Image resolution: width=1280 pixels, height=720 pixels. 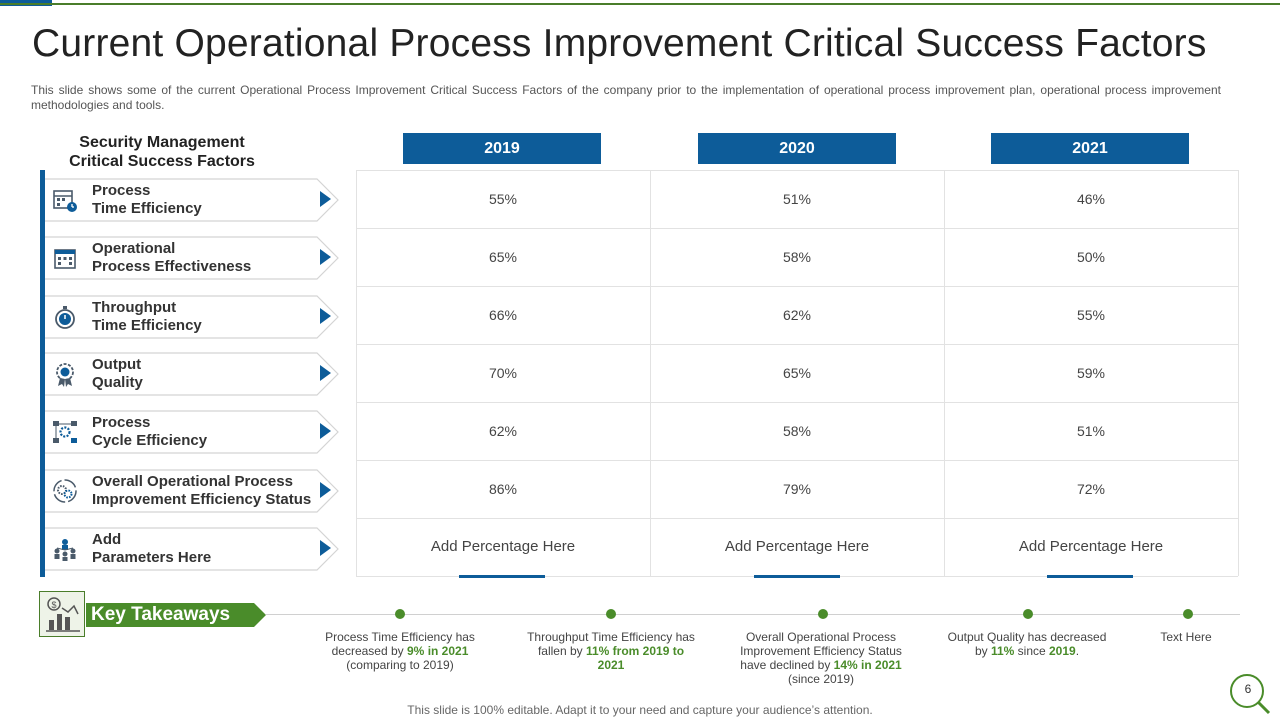 I want to click on key-takeaways-label: Key Takeaways, so click(x=161, y=614).